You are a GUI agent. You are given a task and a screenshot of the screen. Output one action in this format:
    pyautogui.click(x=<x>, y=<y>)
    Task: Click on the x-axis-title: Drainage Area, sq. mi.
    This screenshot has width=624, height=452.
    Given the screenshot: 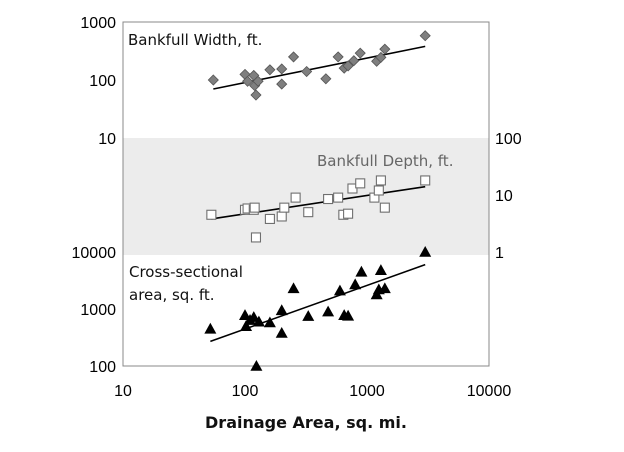 What is the action you would take?
    pyautogui.click(x=306, y=422)
    